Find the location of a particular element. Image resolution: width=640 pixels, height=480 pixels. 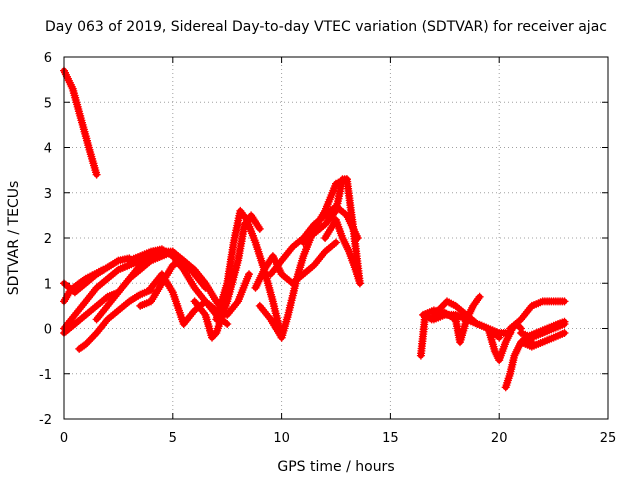

y-tick-label: 0 is located at coordinates (48, 330).